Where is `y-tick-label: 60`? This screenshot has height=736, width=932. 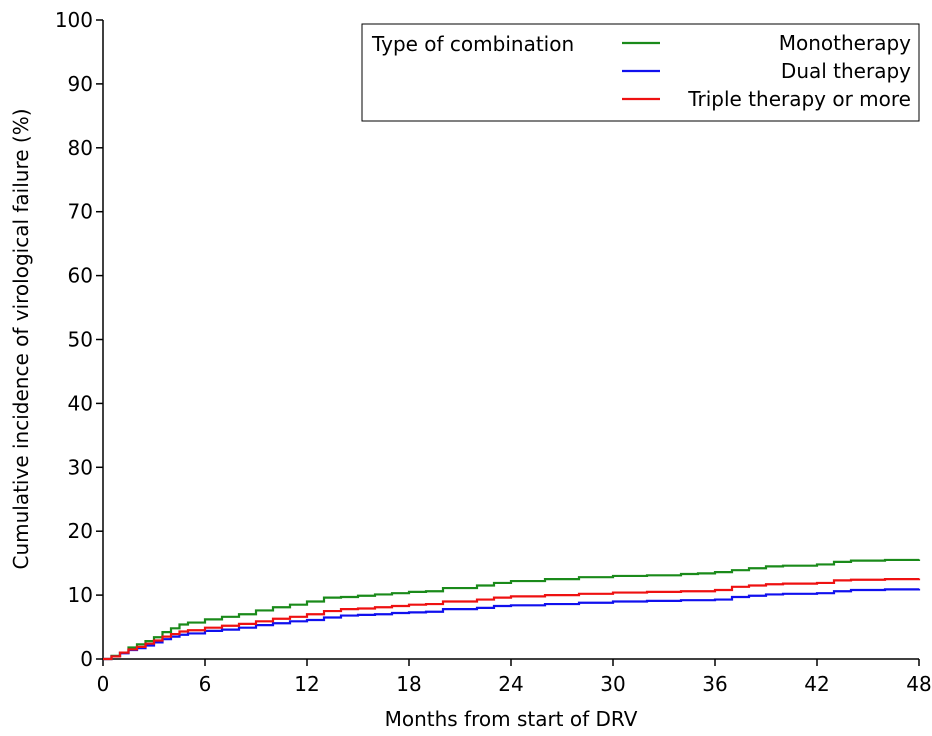
y-tick-label: 60 is located at coordinates (80, 276).